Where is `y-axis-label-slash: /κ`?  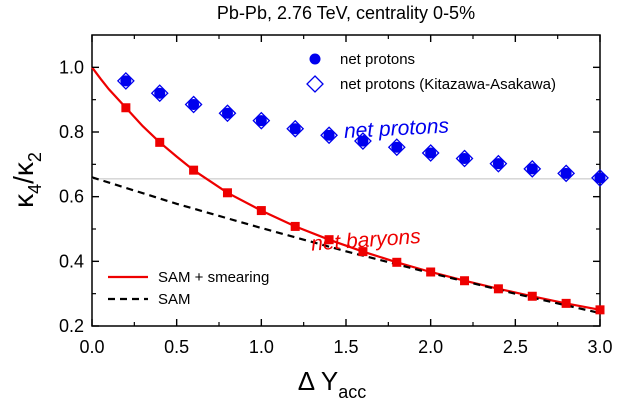 y-axis-label-slash: /κ is located at coordinates (23, 172).